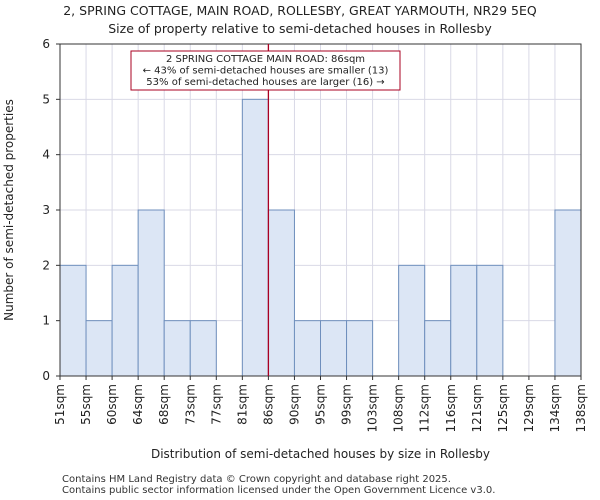 This screenshot has width=600, height=500. What do you see at coordinates (46, 376) in the screenshot?
I see `y-tick-label: 0` at bounding box center [46, 376].